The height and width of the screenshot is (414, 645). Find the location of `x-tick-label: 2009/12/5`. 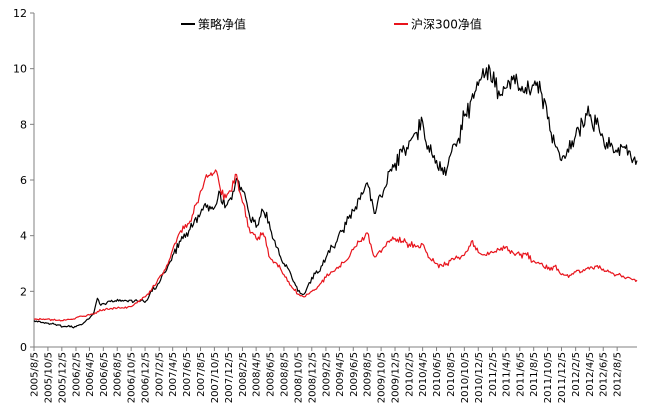

x-tick-label: 2009/12/5 is located at coordinates (396, 377).